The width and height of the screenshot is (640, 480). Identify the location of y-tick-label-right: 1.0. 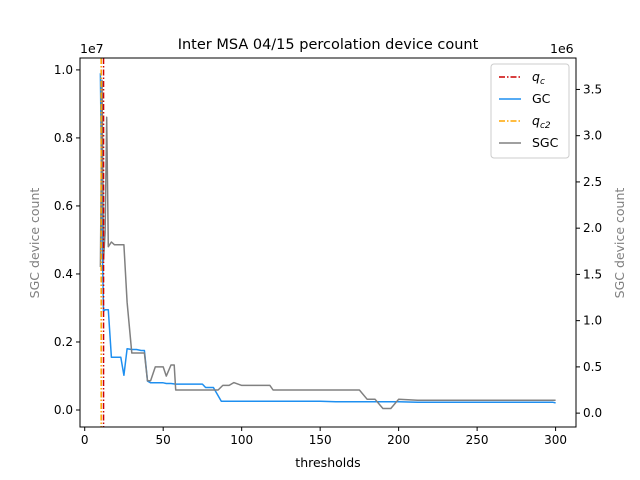
(592, 321).